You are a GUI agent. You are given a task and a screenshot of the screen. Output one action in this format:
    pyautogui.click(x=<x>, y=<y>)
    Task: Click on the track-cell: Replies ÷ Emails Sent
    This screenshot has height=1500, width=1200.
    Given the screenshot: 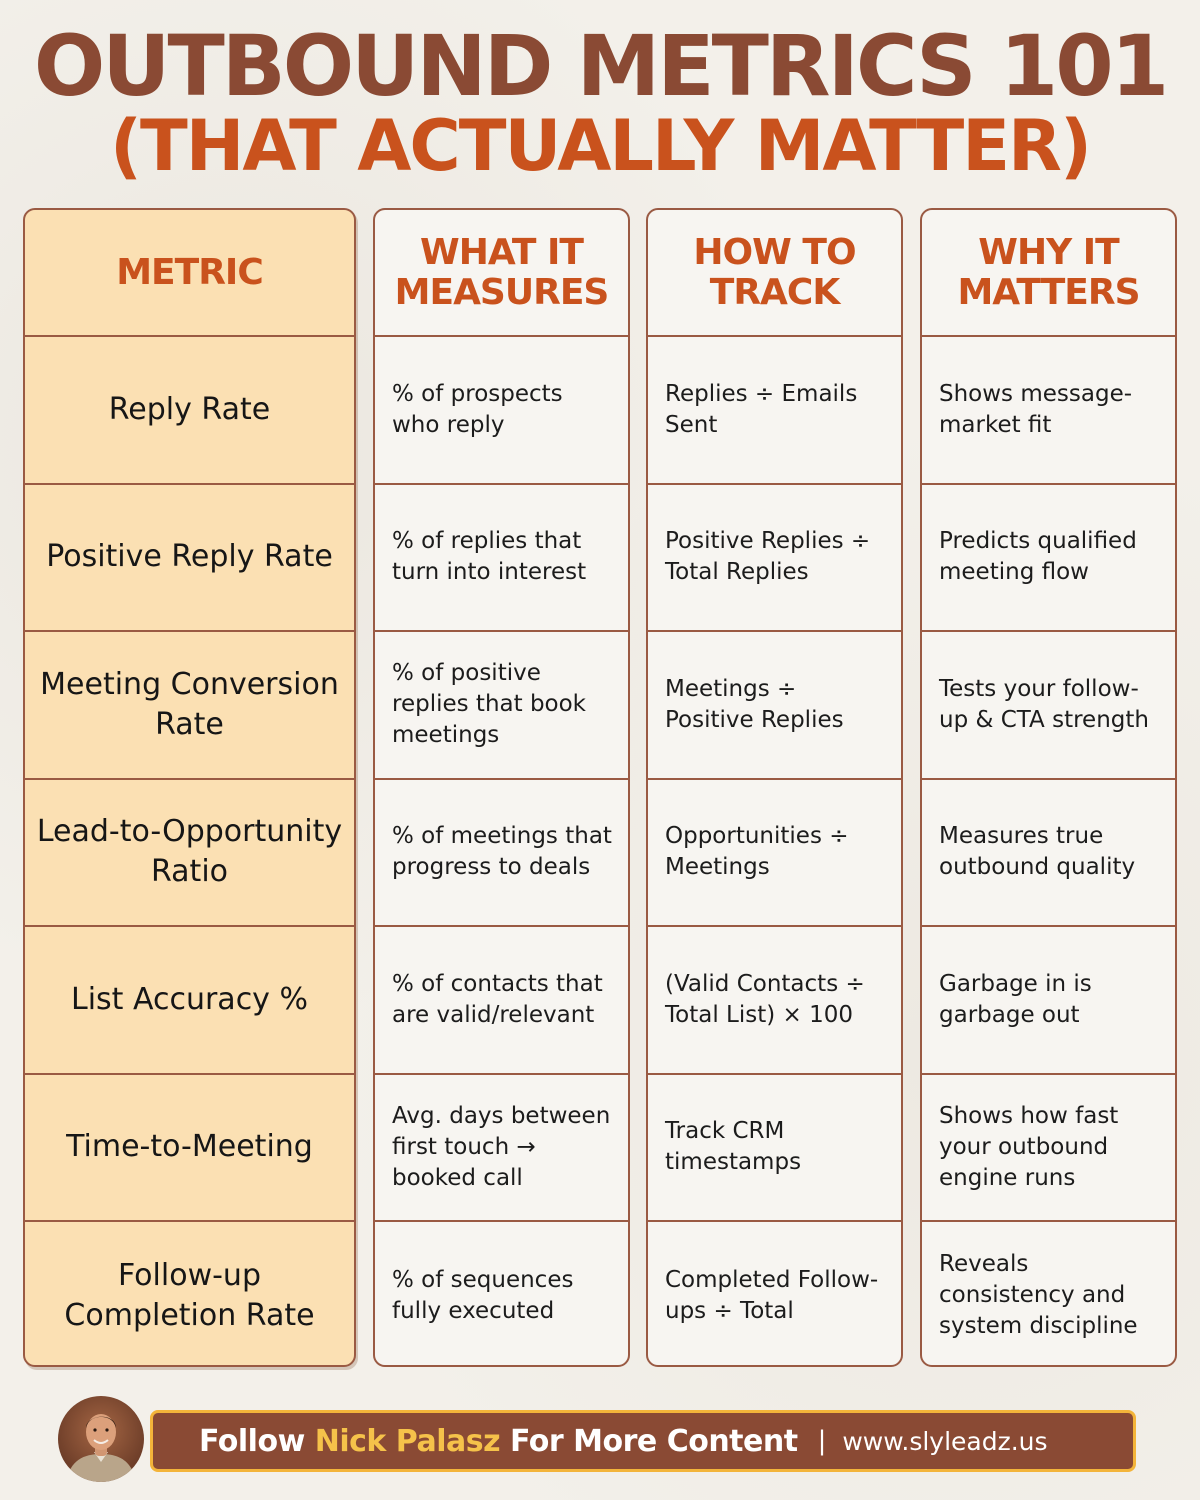 What is the action you would take?
    pyautogui.click(x=774, y=411)
    